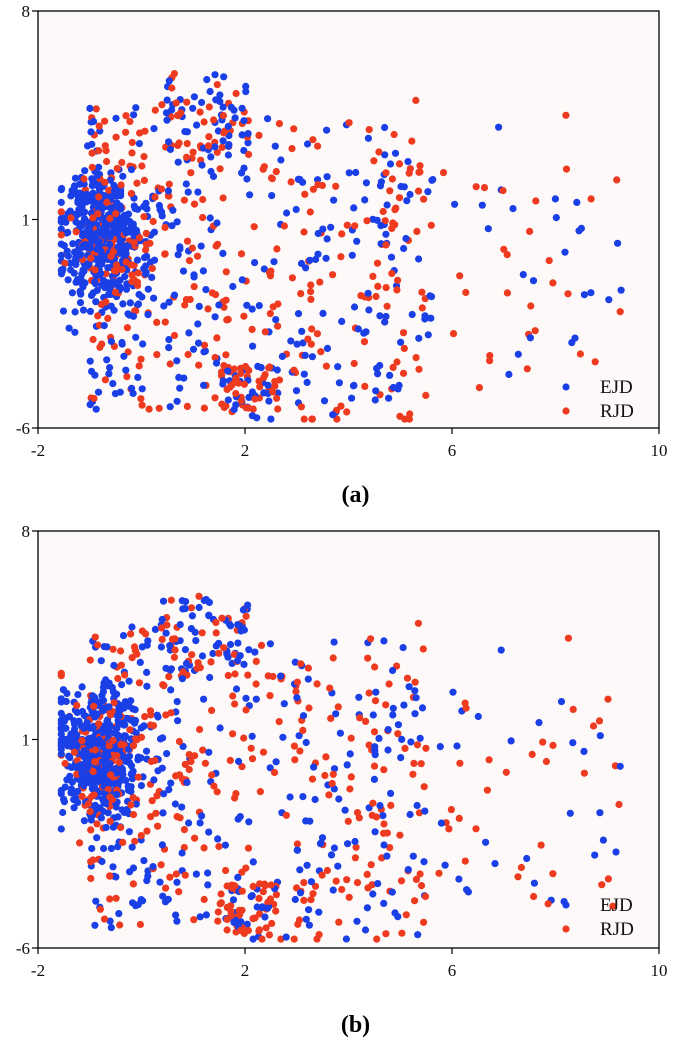 Image resolution: width=677 pixels, height=1063 pixels. What do you see at coordinates (38, 970) in the screenshot?
I see `x-tick-label: -2` at bounding box center [38, 970].